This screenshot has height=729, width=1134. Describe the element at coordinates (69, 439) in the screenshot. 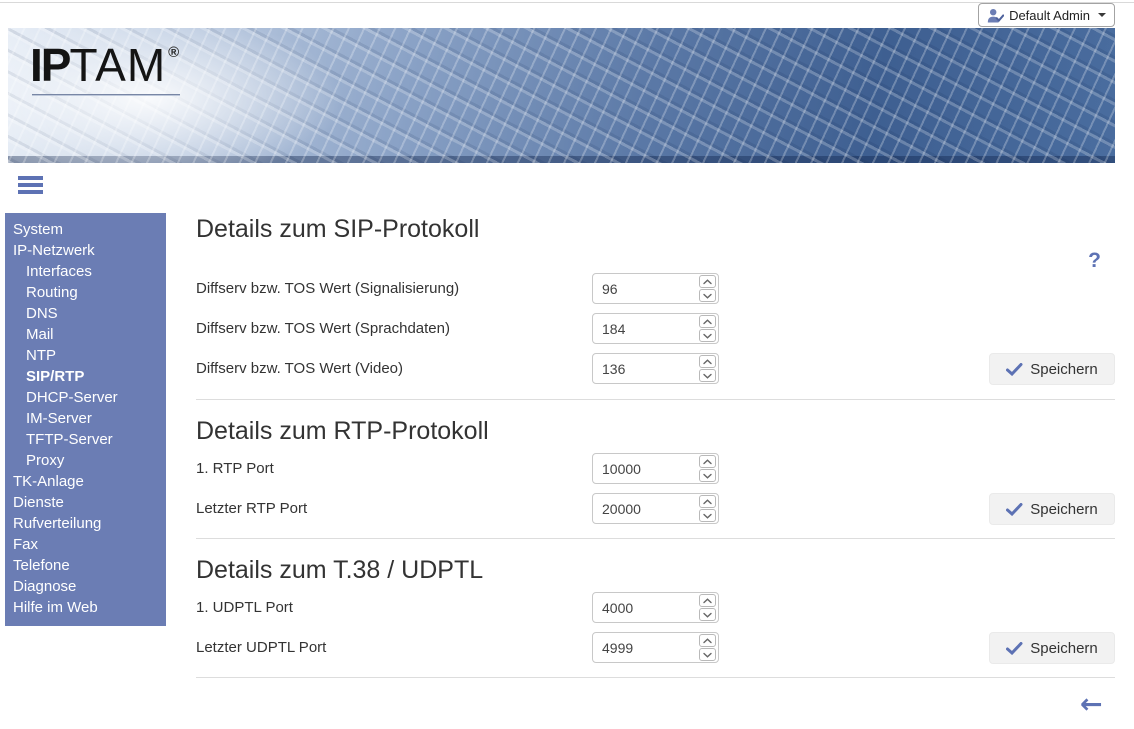

I see `sidebar-item-tftp-server: TFTP-Server` at that location.